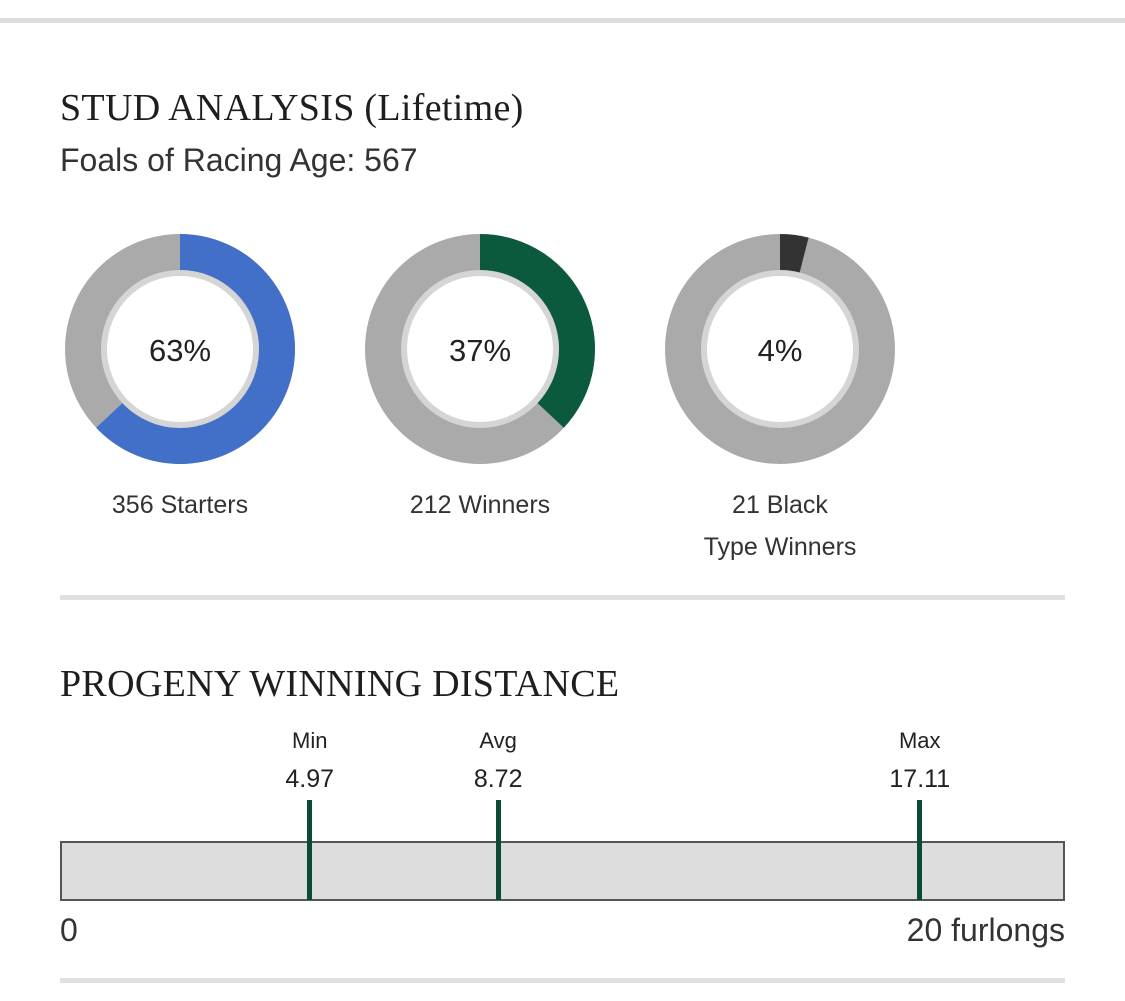  What do you see at coordinates (985, 930) in the screenshot?
I see `axis-max-label: 20 furlongs` at bounding box center [985, 930].